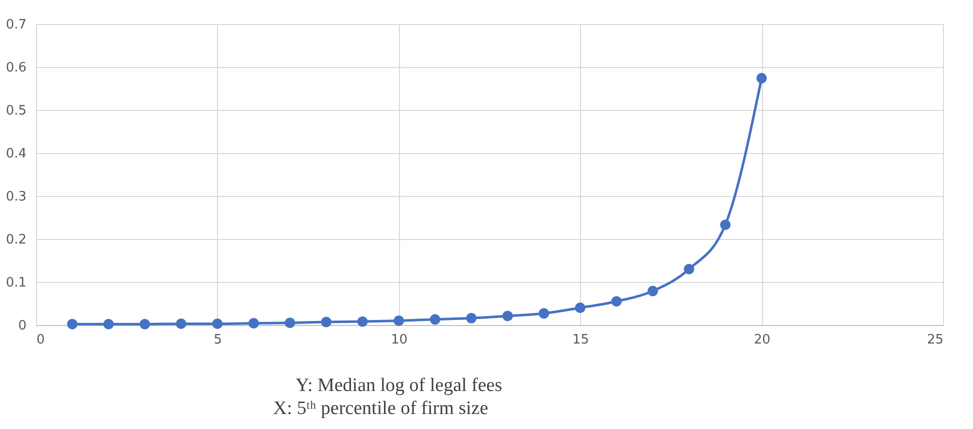 Image resolution: width=973 pixels, height=429 pixels. What do you see at coordinates (16, 111) in the screenshot?
I see `y-tick-label: 0.5` at bounding box center [16, 111].